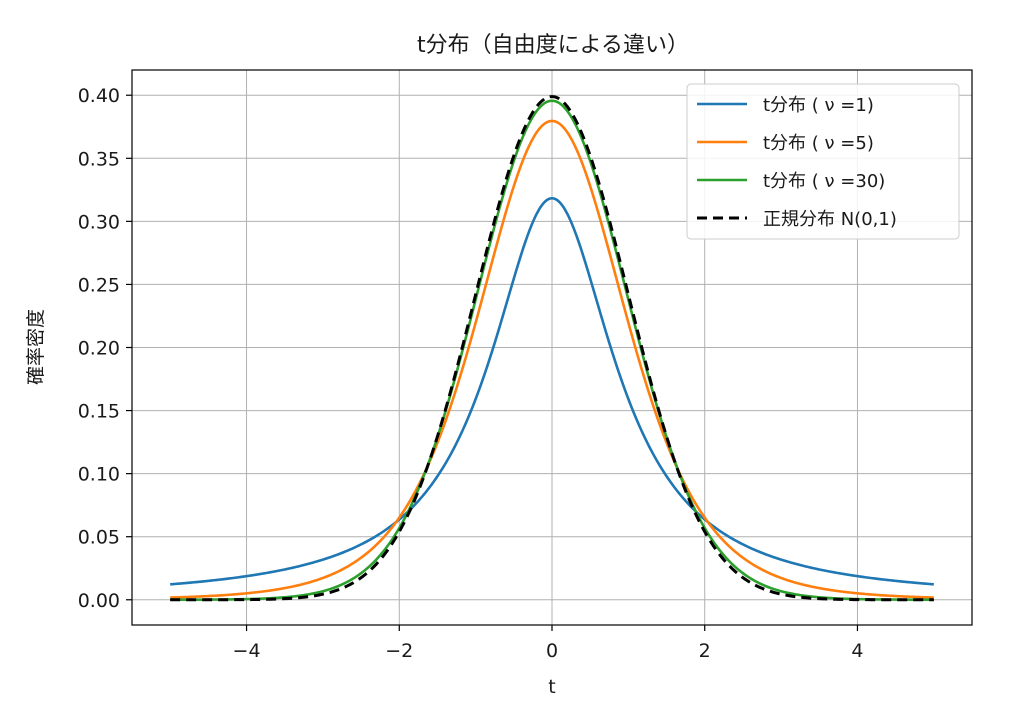 Image resolution: width=1023 pixels, height=713 pixels. What do you see at coordinates (247, 651) in the screenshot?
I see `x-tick-label: −4` at bounding box center [247, 651].